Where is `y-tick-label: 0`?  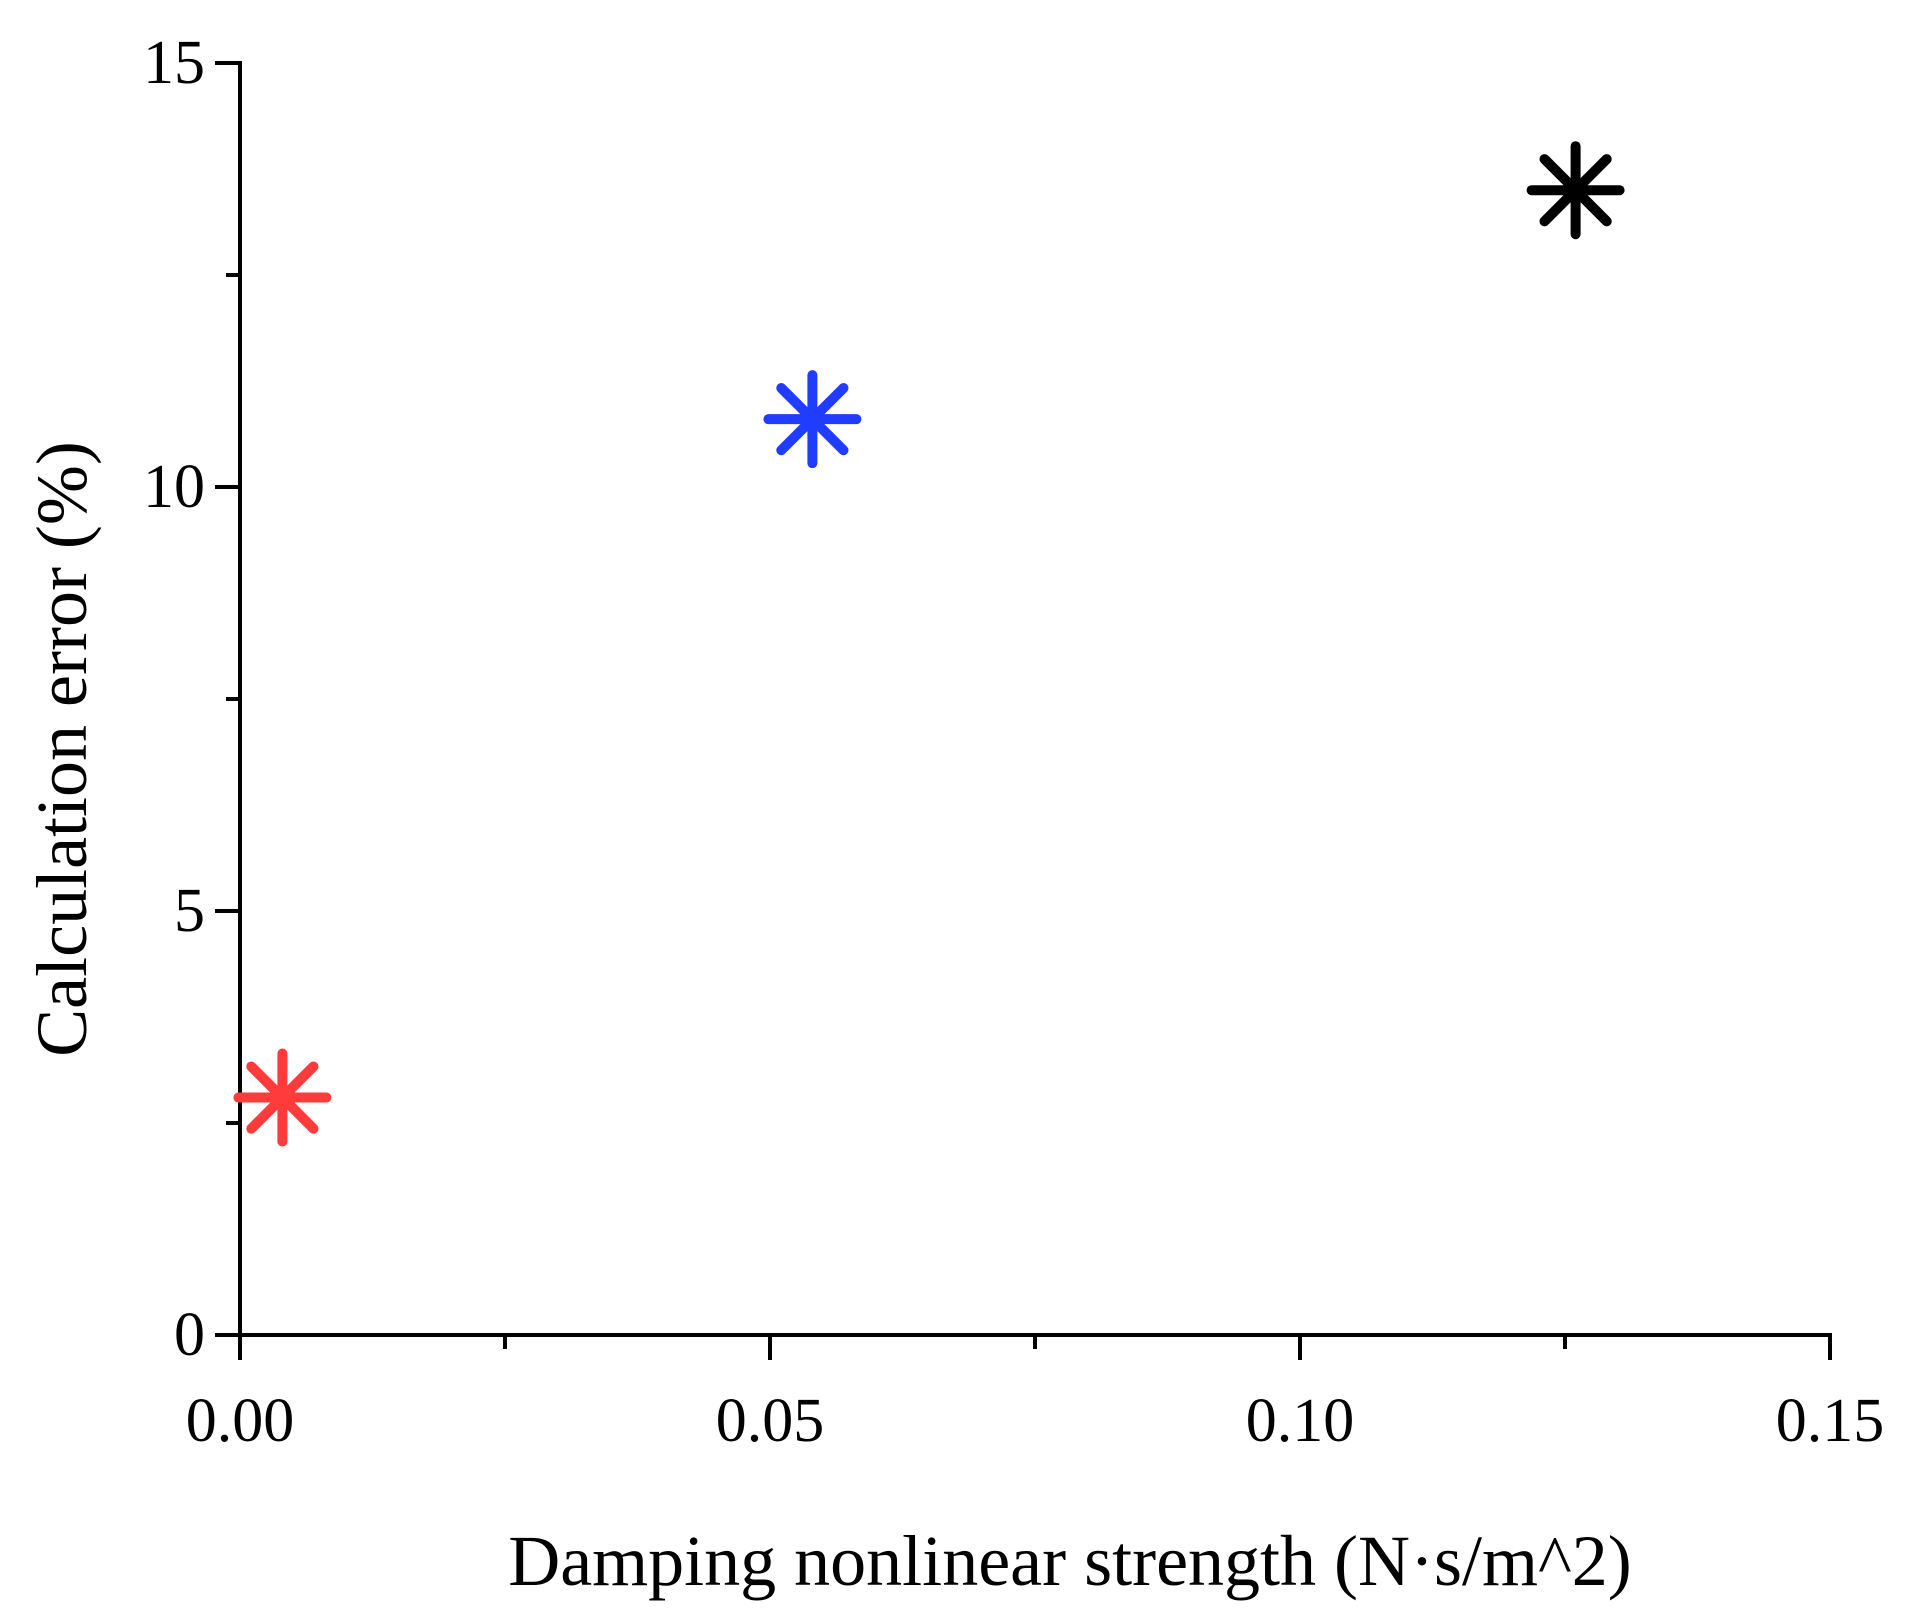
y-tick-label: 0 is located at coordinates (189, 1335).